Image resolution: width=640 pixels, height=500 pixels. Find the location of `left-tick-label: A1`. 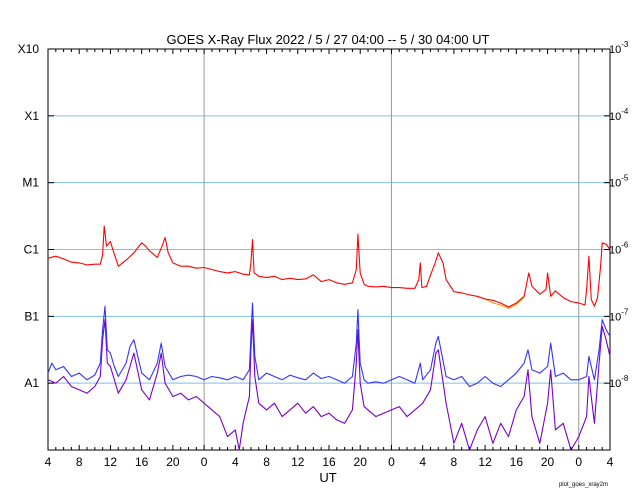

left-tick-label: A1 is located at coordinates (31, 383).